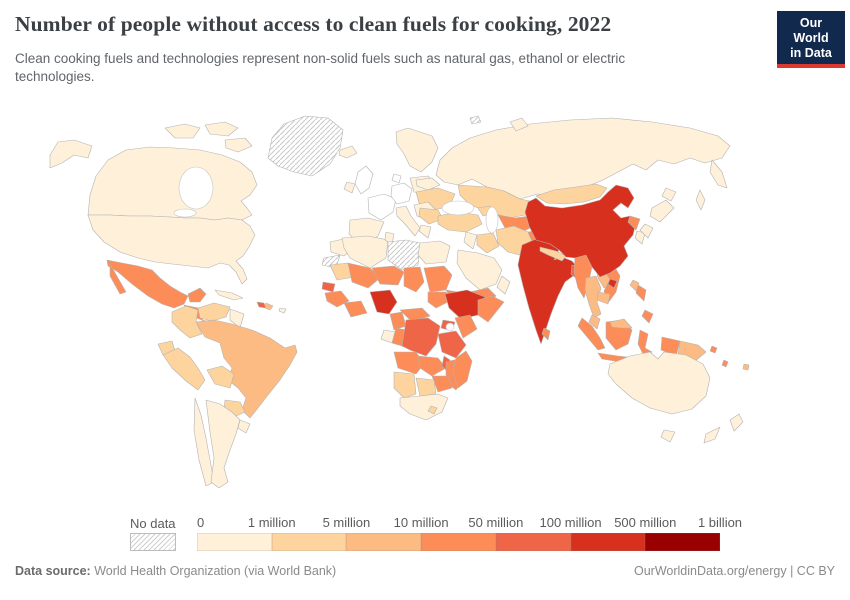 Image resolution: width=850 pixels, height=600 pixels. What do you see at coordinates (365, 252) in the screenshot?
I see `country-algeria` at bounding box center [365, 252].